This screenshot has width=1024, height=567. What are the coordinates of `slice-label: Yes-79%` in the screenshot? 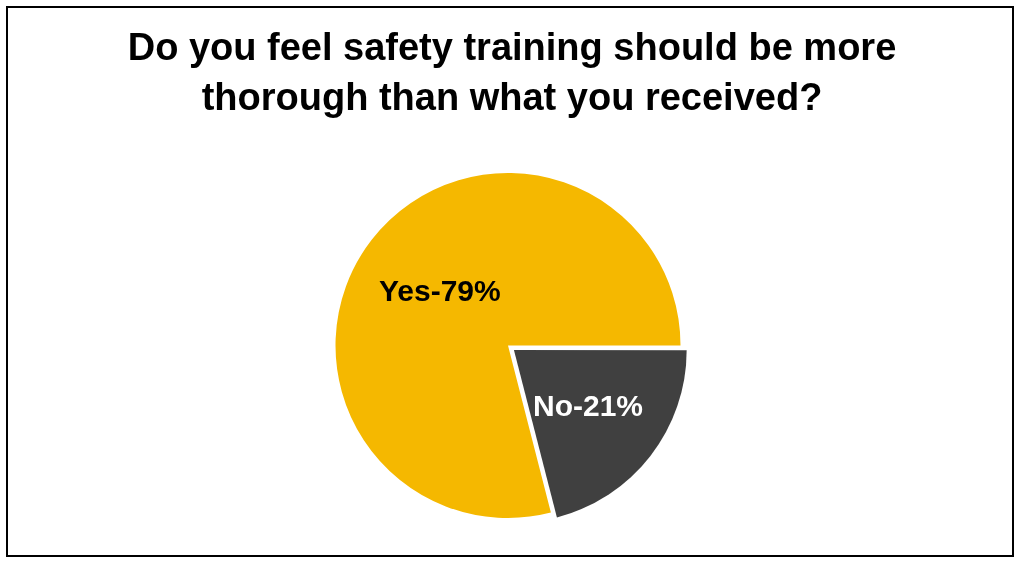 It's located at (439, 290).